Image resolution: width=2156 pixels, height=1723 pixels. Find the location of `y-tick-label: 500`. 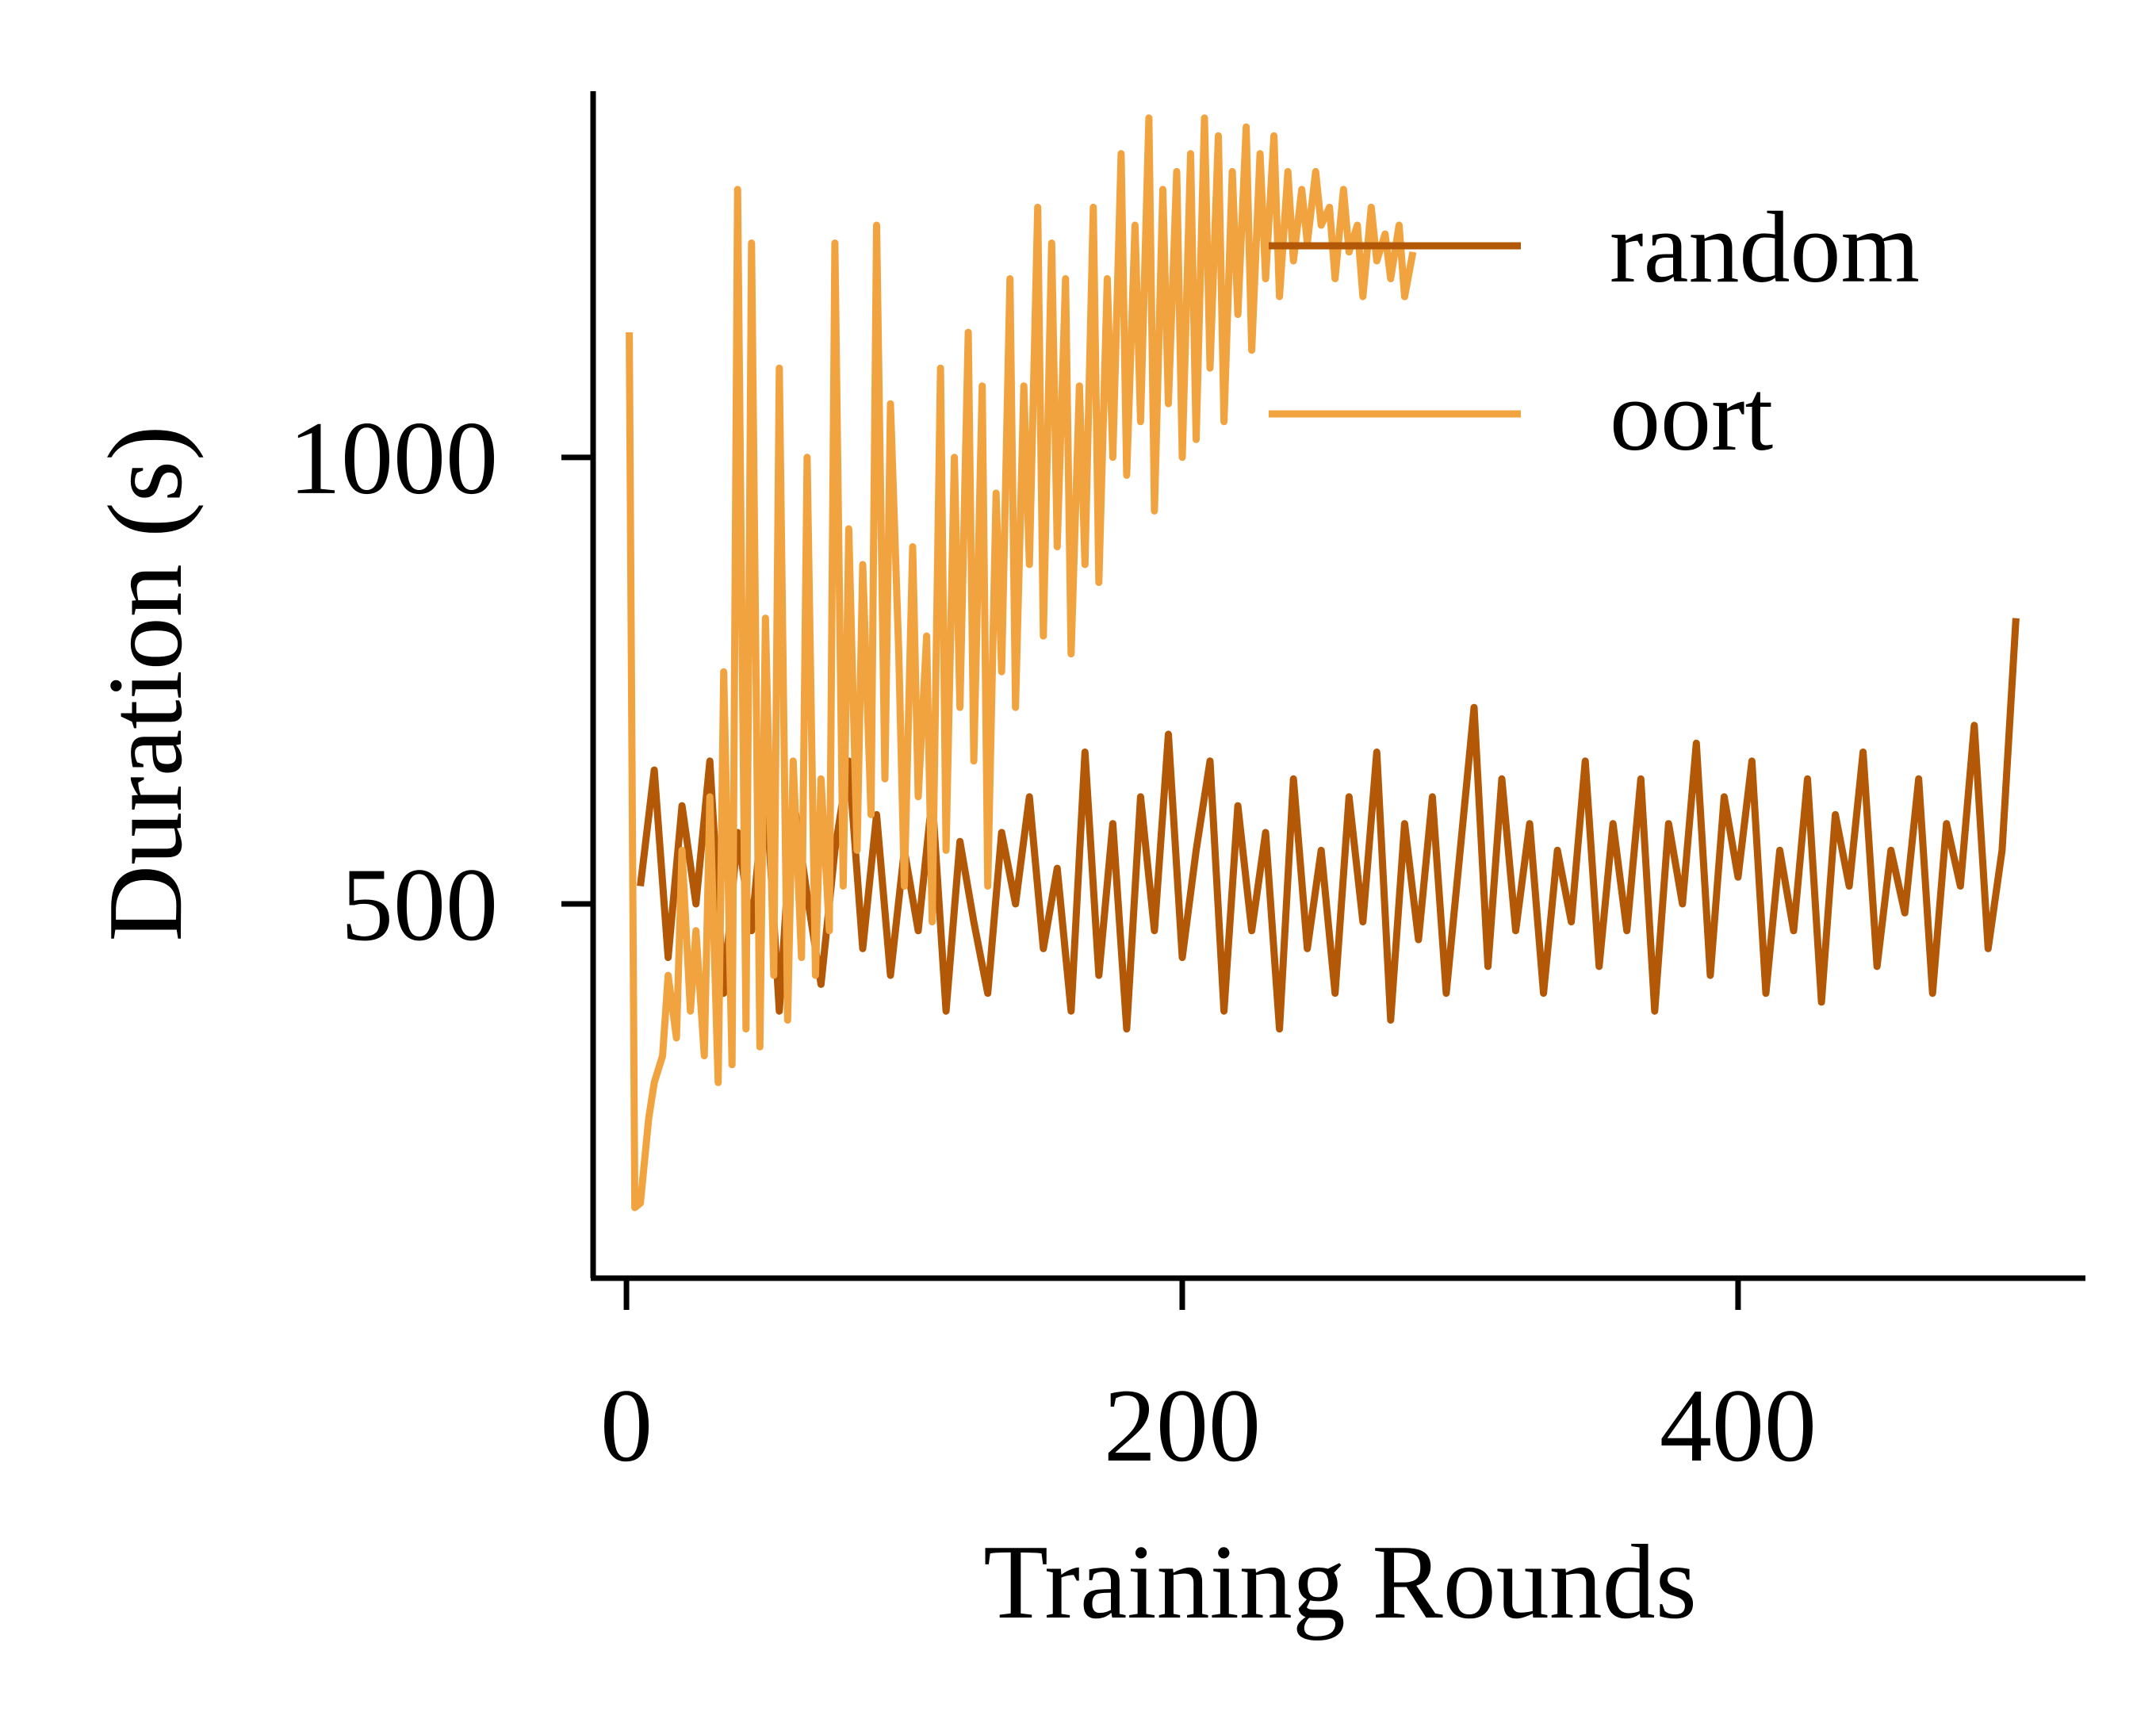

y-tick-label: 500 is located at coordinates (419, 904).